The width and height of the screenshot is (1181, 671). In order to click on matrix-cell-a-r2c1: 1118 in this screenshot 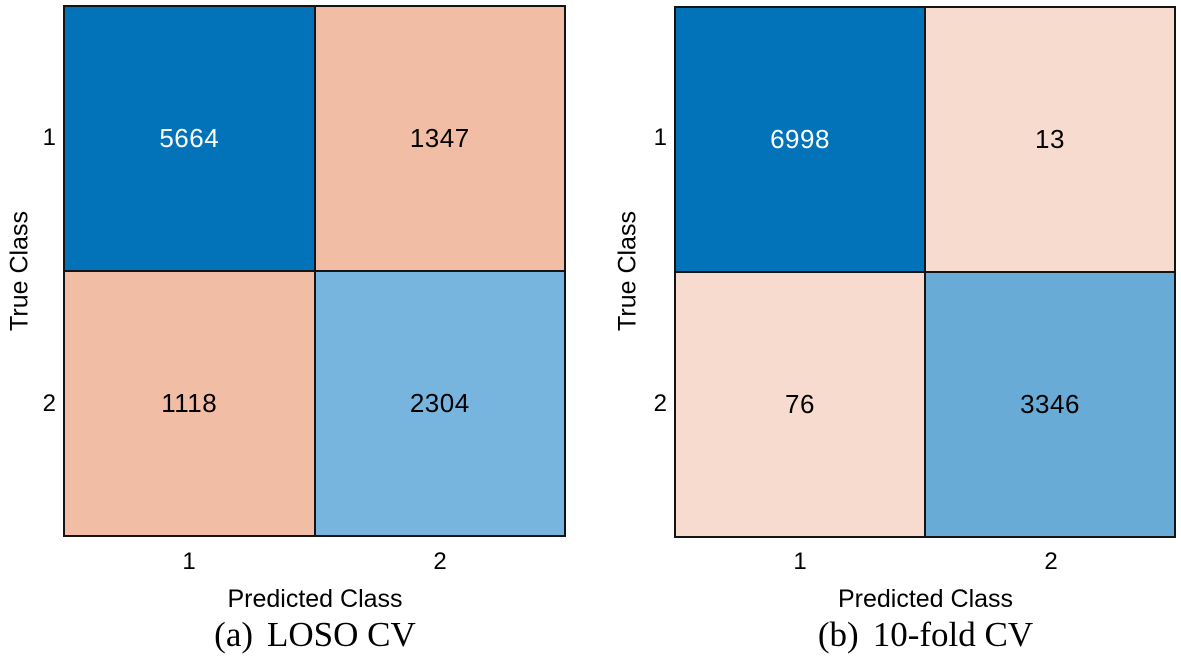, I will do `click(189, 403)`.